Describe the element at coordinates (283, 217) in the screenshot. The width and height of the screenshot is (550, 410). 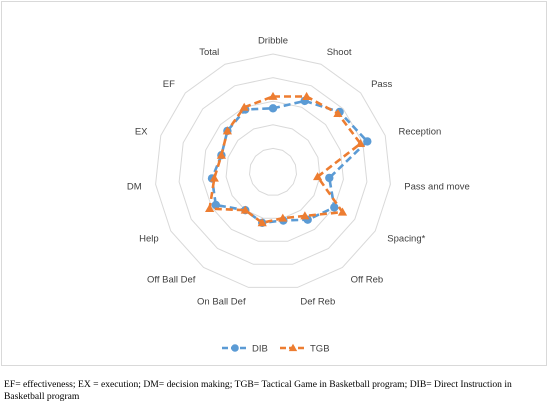
I see `point-tgb-def-reb` at that location.